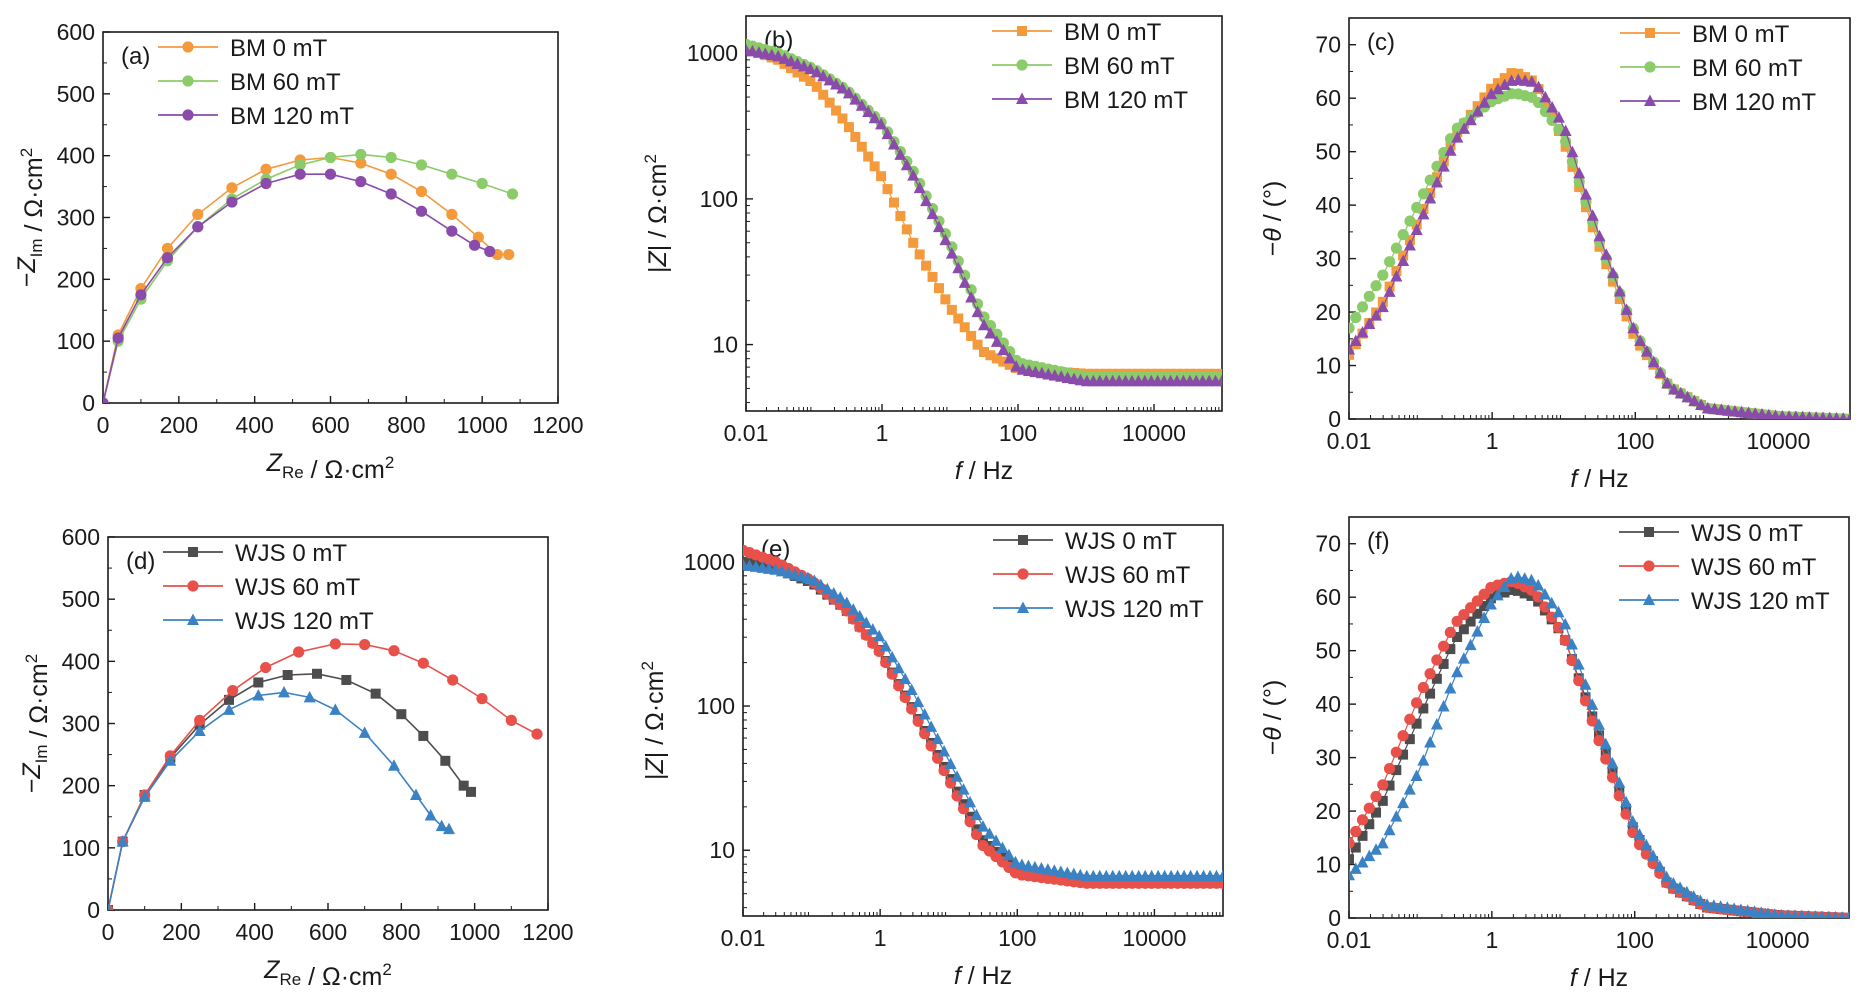 The width and height of the screenshot is (1859, 1006). I want to click on y-tick-label: 40, so click(1328, 205).